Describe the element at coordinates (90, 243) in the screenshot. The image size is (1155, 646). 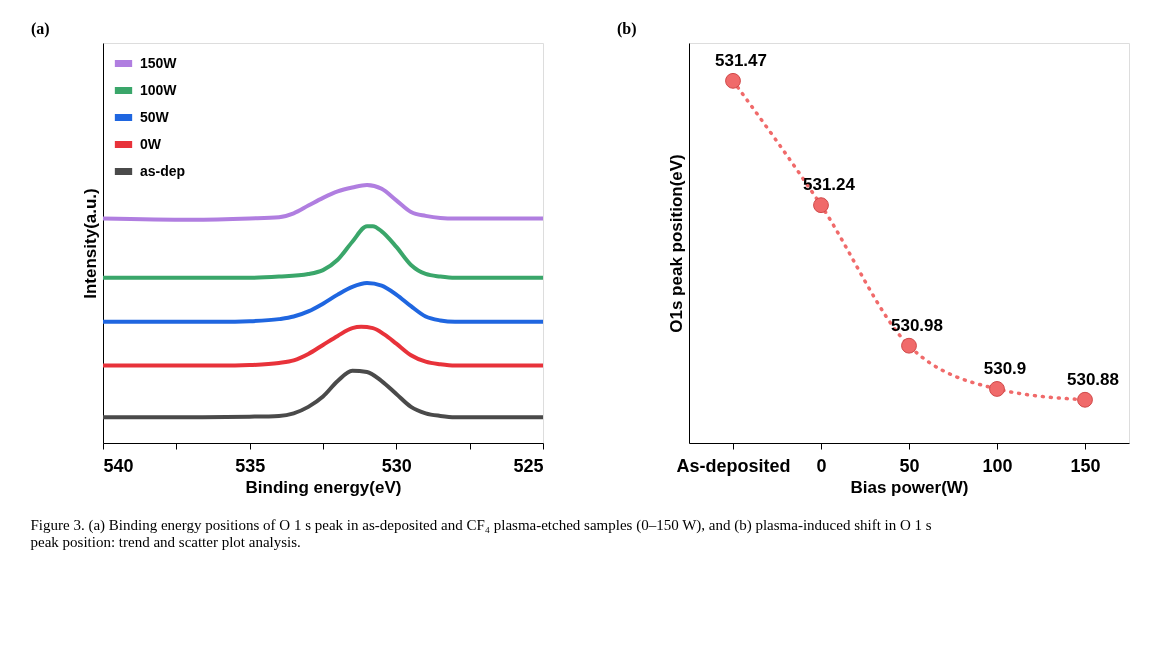
I see `y-axis-title: Intensity(a.u.)` at that location.